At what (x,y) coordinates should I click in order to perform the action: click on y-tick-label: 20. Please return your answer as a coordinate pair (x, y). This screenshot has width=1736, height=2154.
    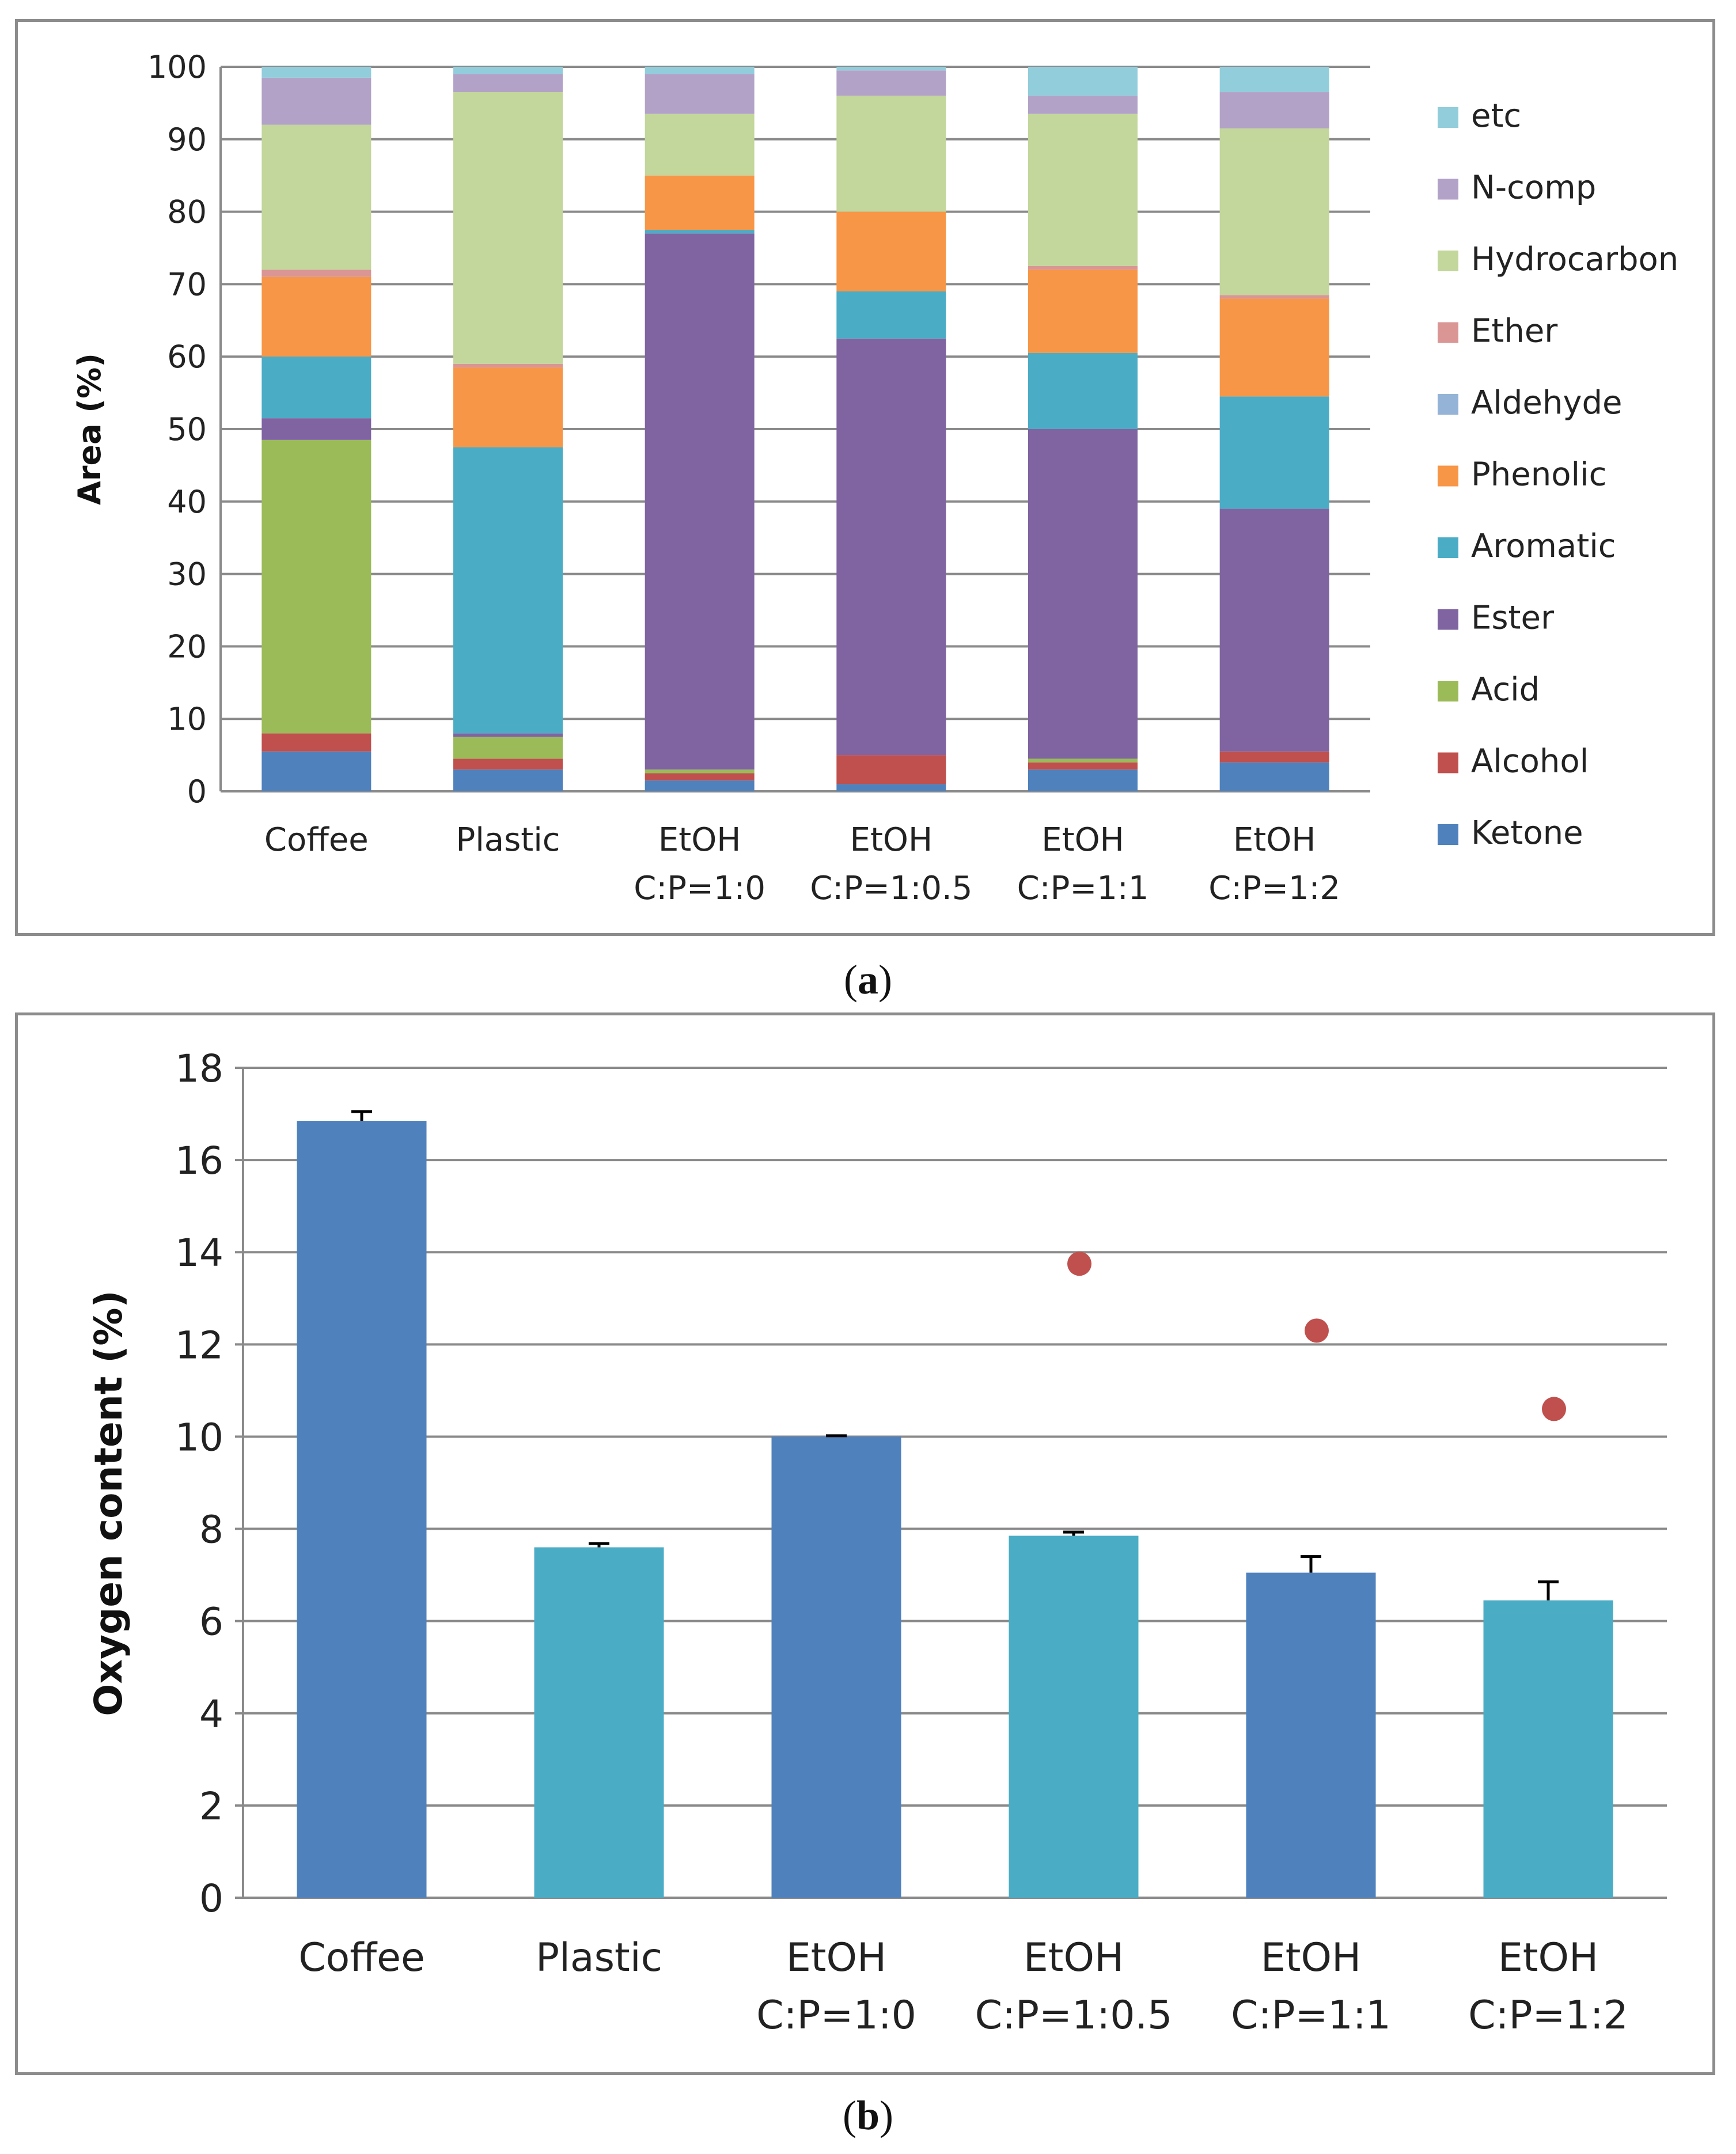
    Looking at the image, I should click on (187, 646).